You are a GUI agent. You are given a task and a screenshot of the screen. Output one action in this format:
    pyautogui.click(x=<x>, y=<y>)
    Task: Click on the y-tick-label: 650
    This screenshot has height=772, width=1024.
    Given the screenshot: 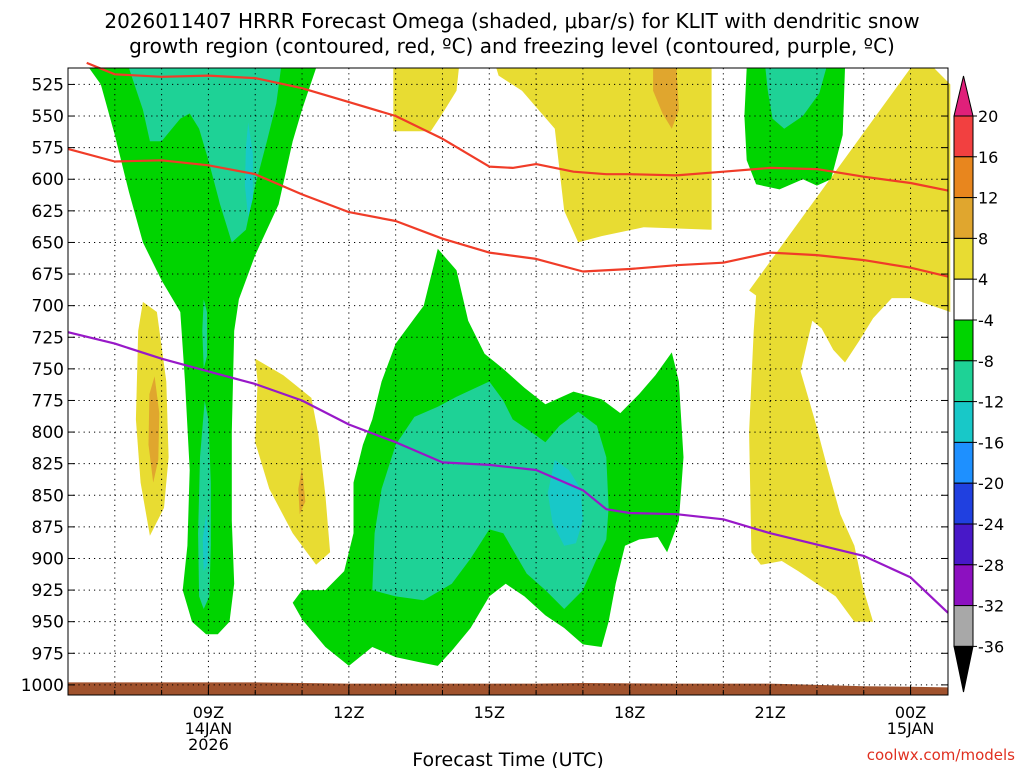 What is the action you would take?
    pyautogui.click(x=48, y=243)
    